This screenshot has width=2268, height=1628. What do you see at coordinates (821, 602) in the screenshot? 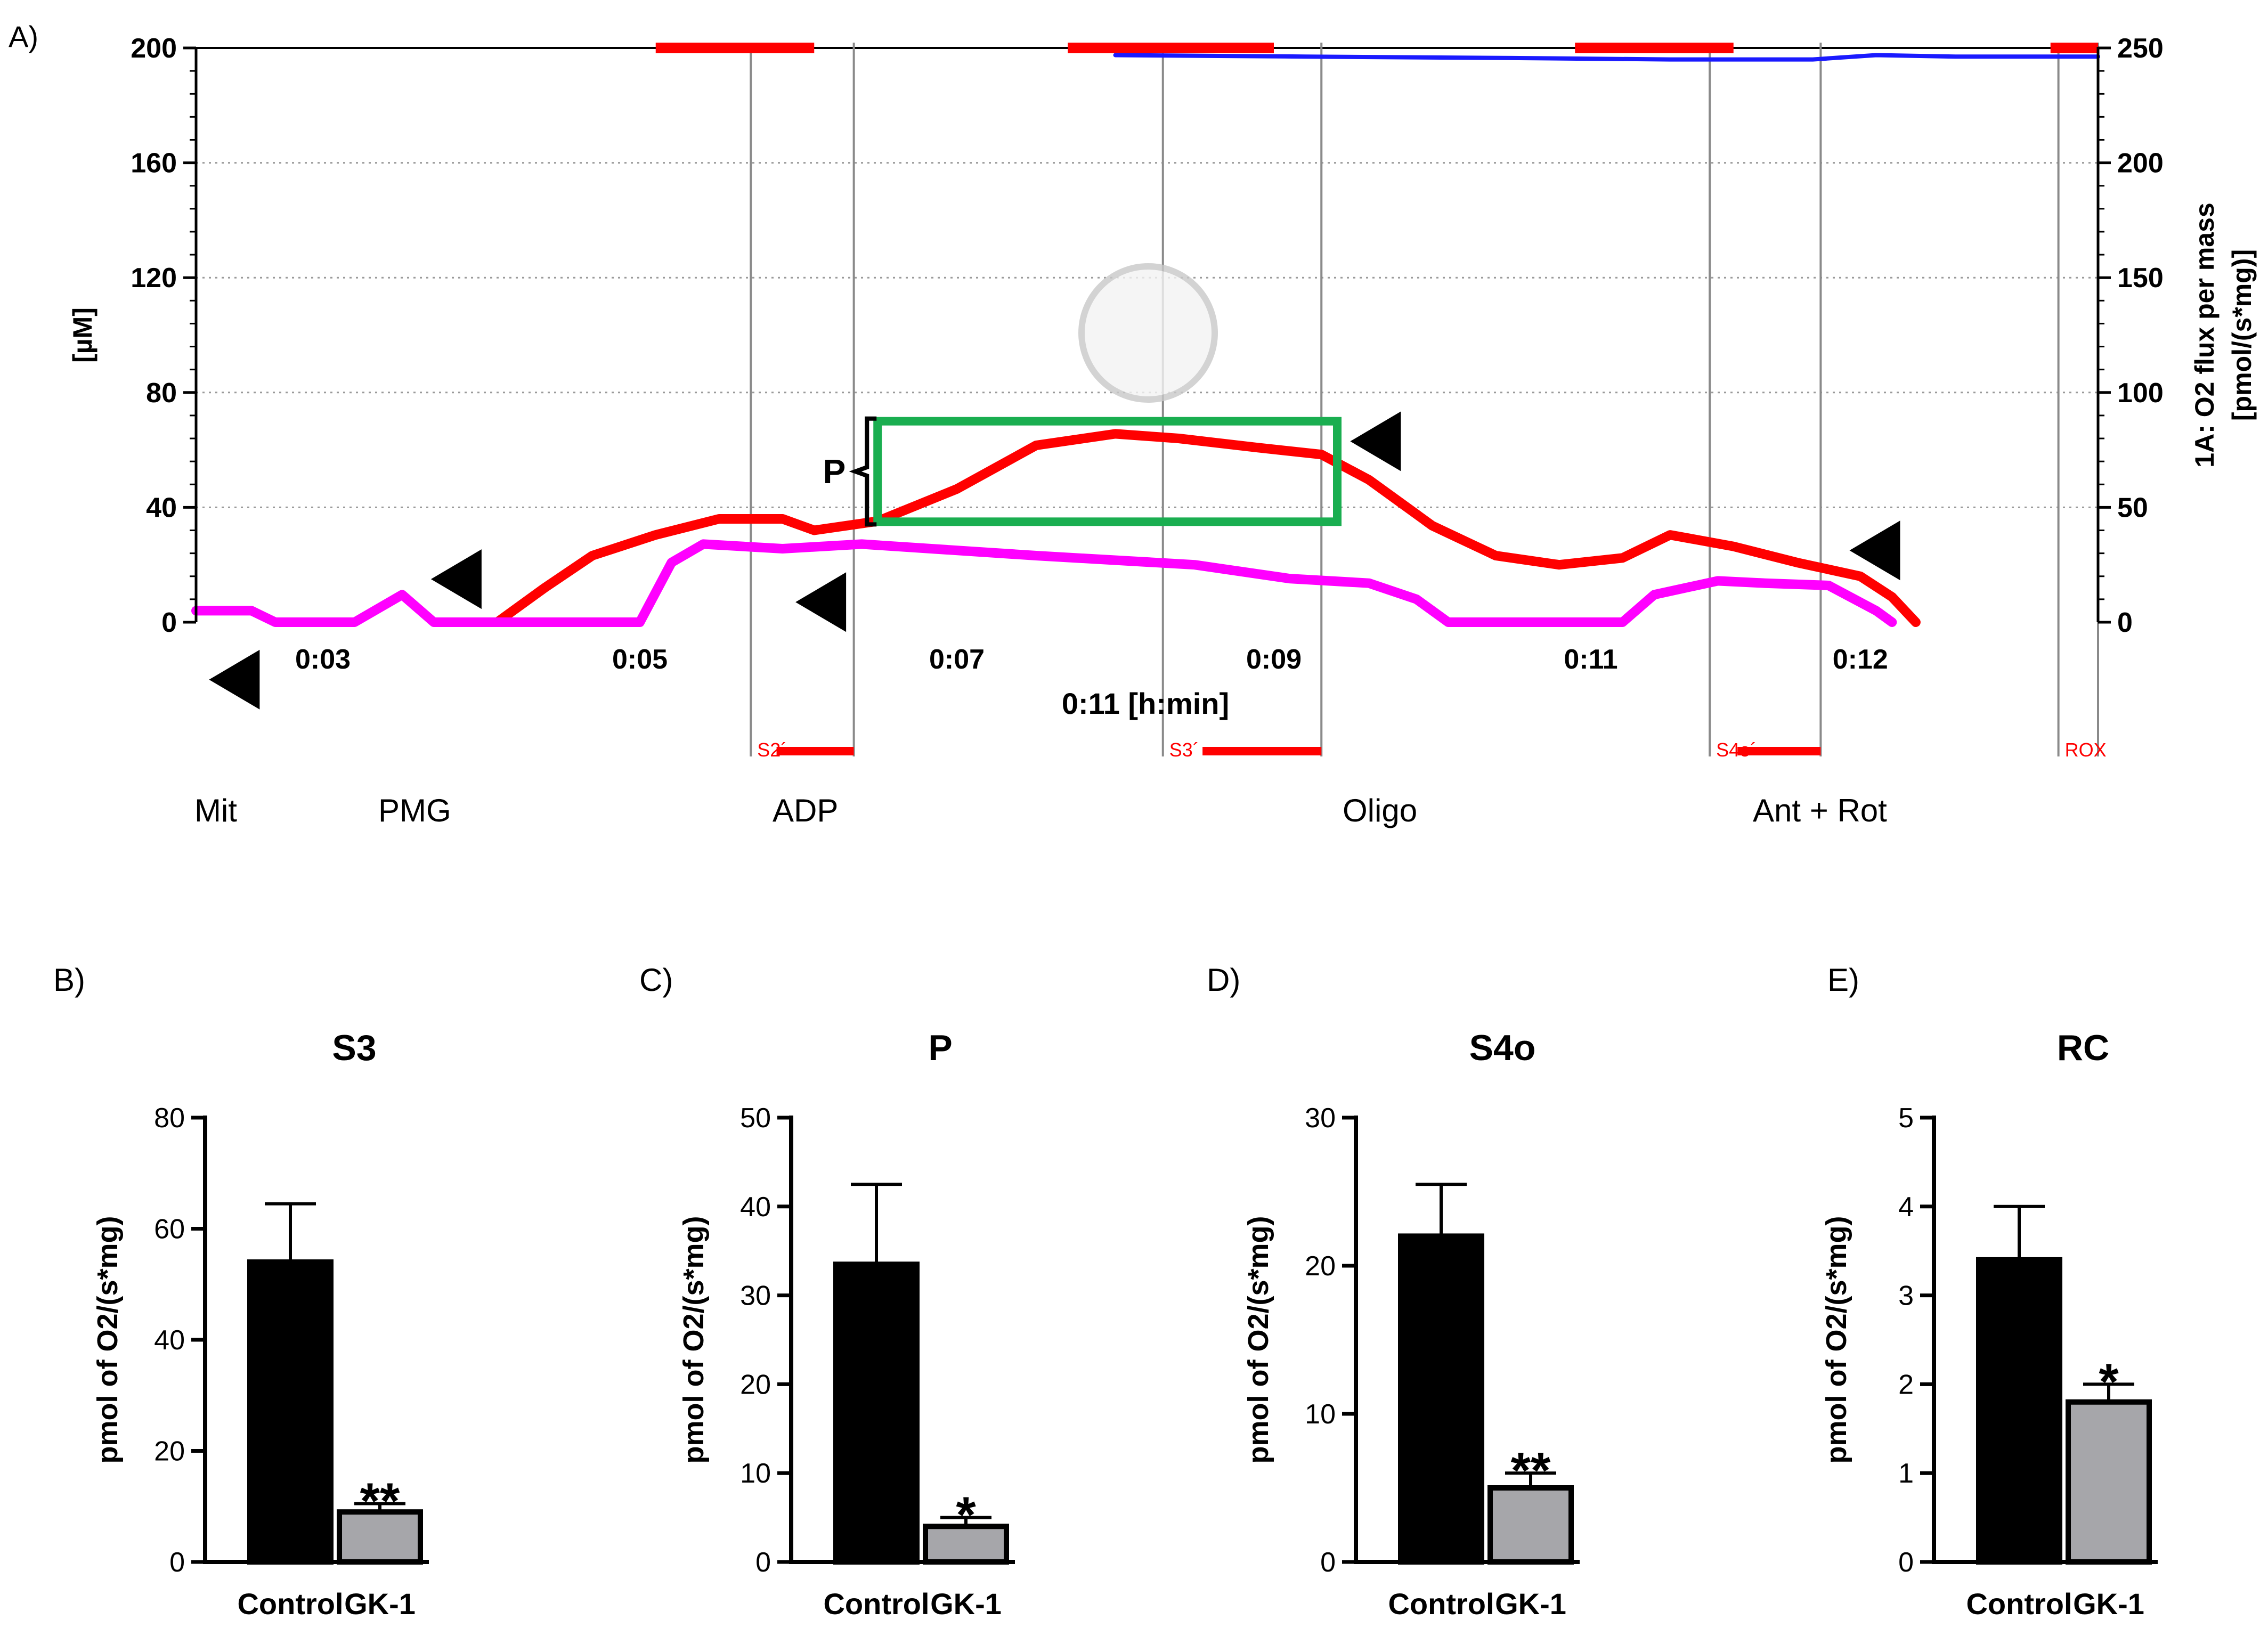
I see `arrowhead-adp` at bounding box center [821, 602].